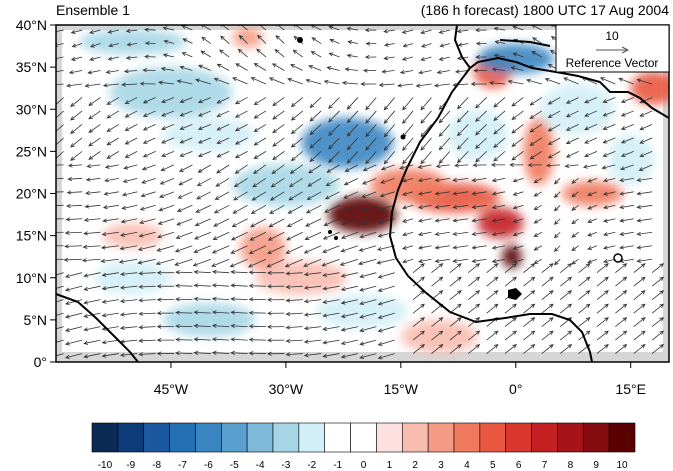 The width and height of the screenshot is (673, 471). I want to click on lat-tick-label: 10°N, so click(31, 278).